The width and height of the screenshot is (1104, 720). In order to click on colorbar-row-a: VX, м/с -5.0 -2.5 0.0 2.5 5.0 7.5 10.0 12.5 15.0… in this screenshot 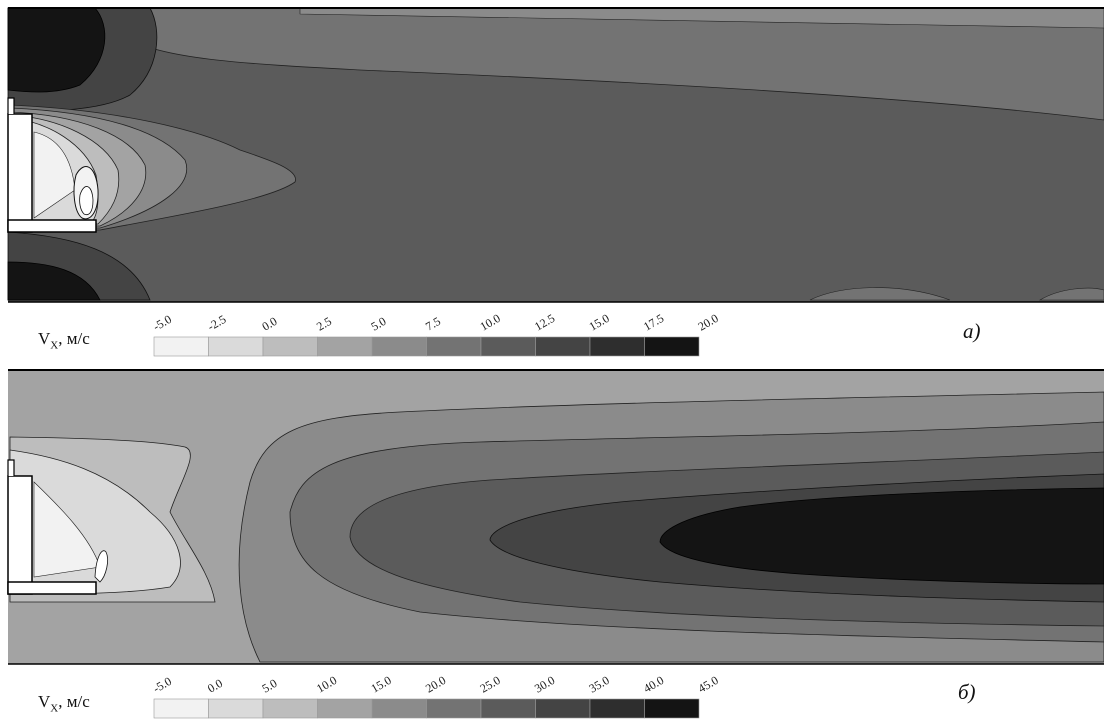, I will do `click(552, 333)`.